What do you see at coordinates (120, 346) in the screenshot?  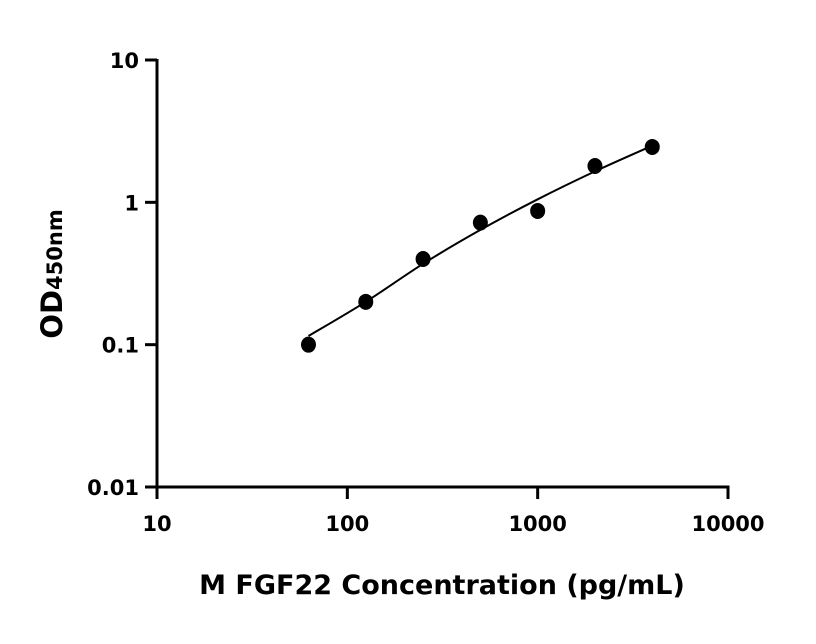 I see `y-tick-label: 0.1` at bounding box center [120, 346].